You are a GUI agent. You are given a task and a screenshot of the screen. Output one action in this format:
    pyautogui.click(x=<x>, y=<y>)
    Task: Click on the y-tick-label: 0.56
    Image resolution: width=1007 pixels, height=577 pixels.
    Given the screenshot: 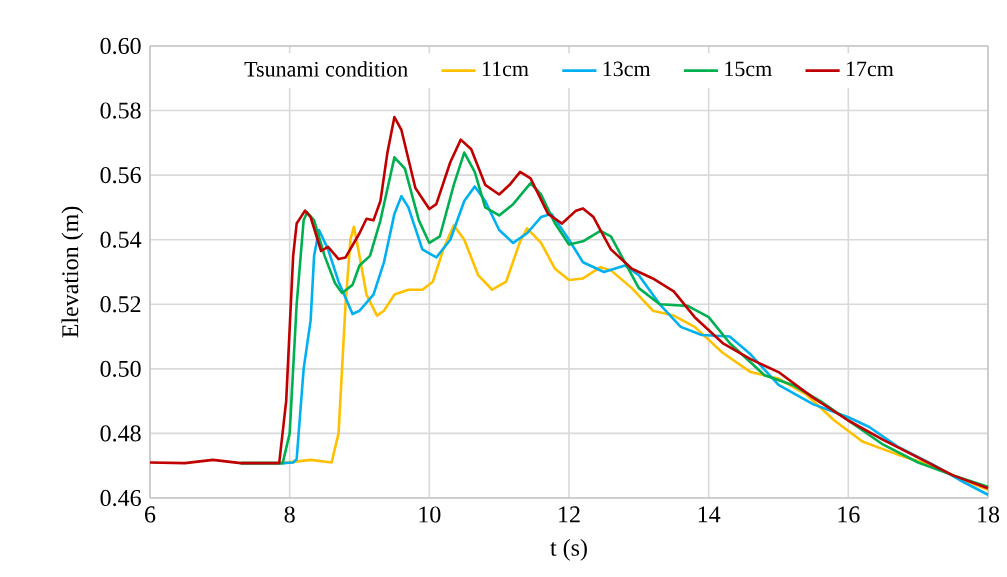 What is the action you would take?
    pyautogui.click(x=120, y=175)
    